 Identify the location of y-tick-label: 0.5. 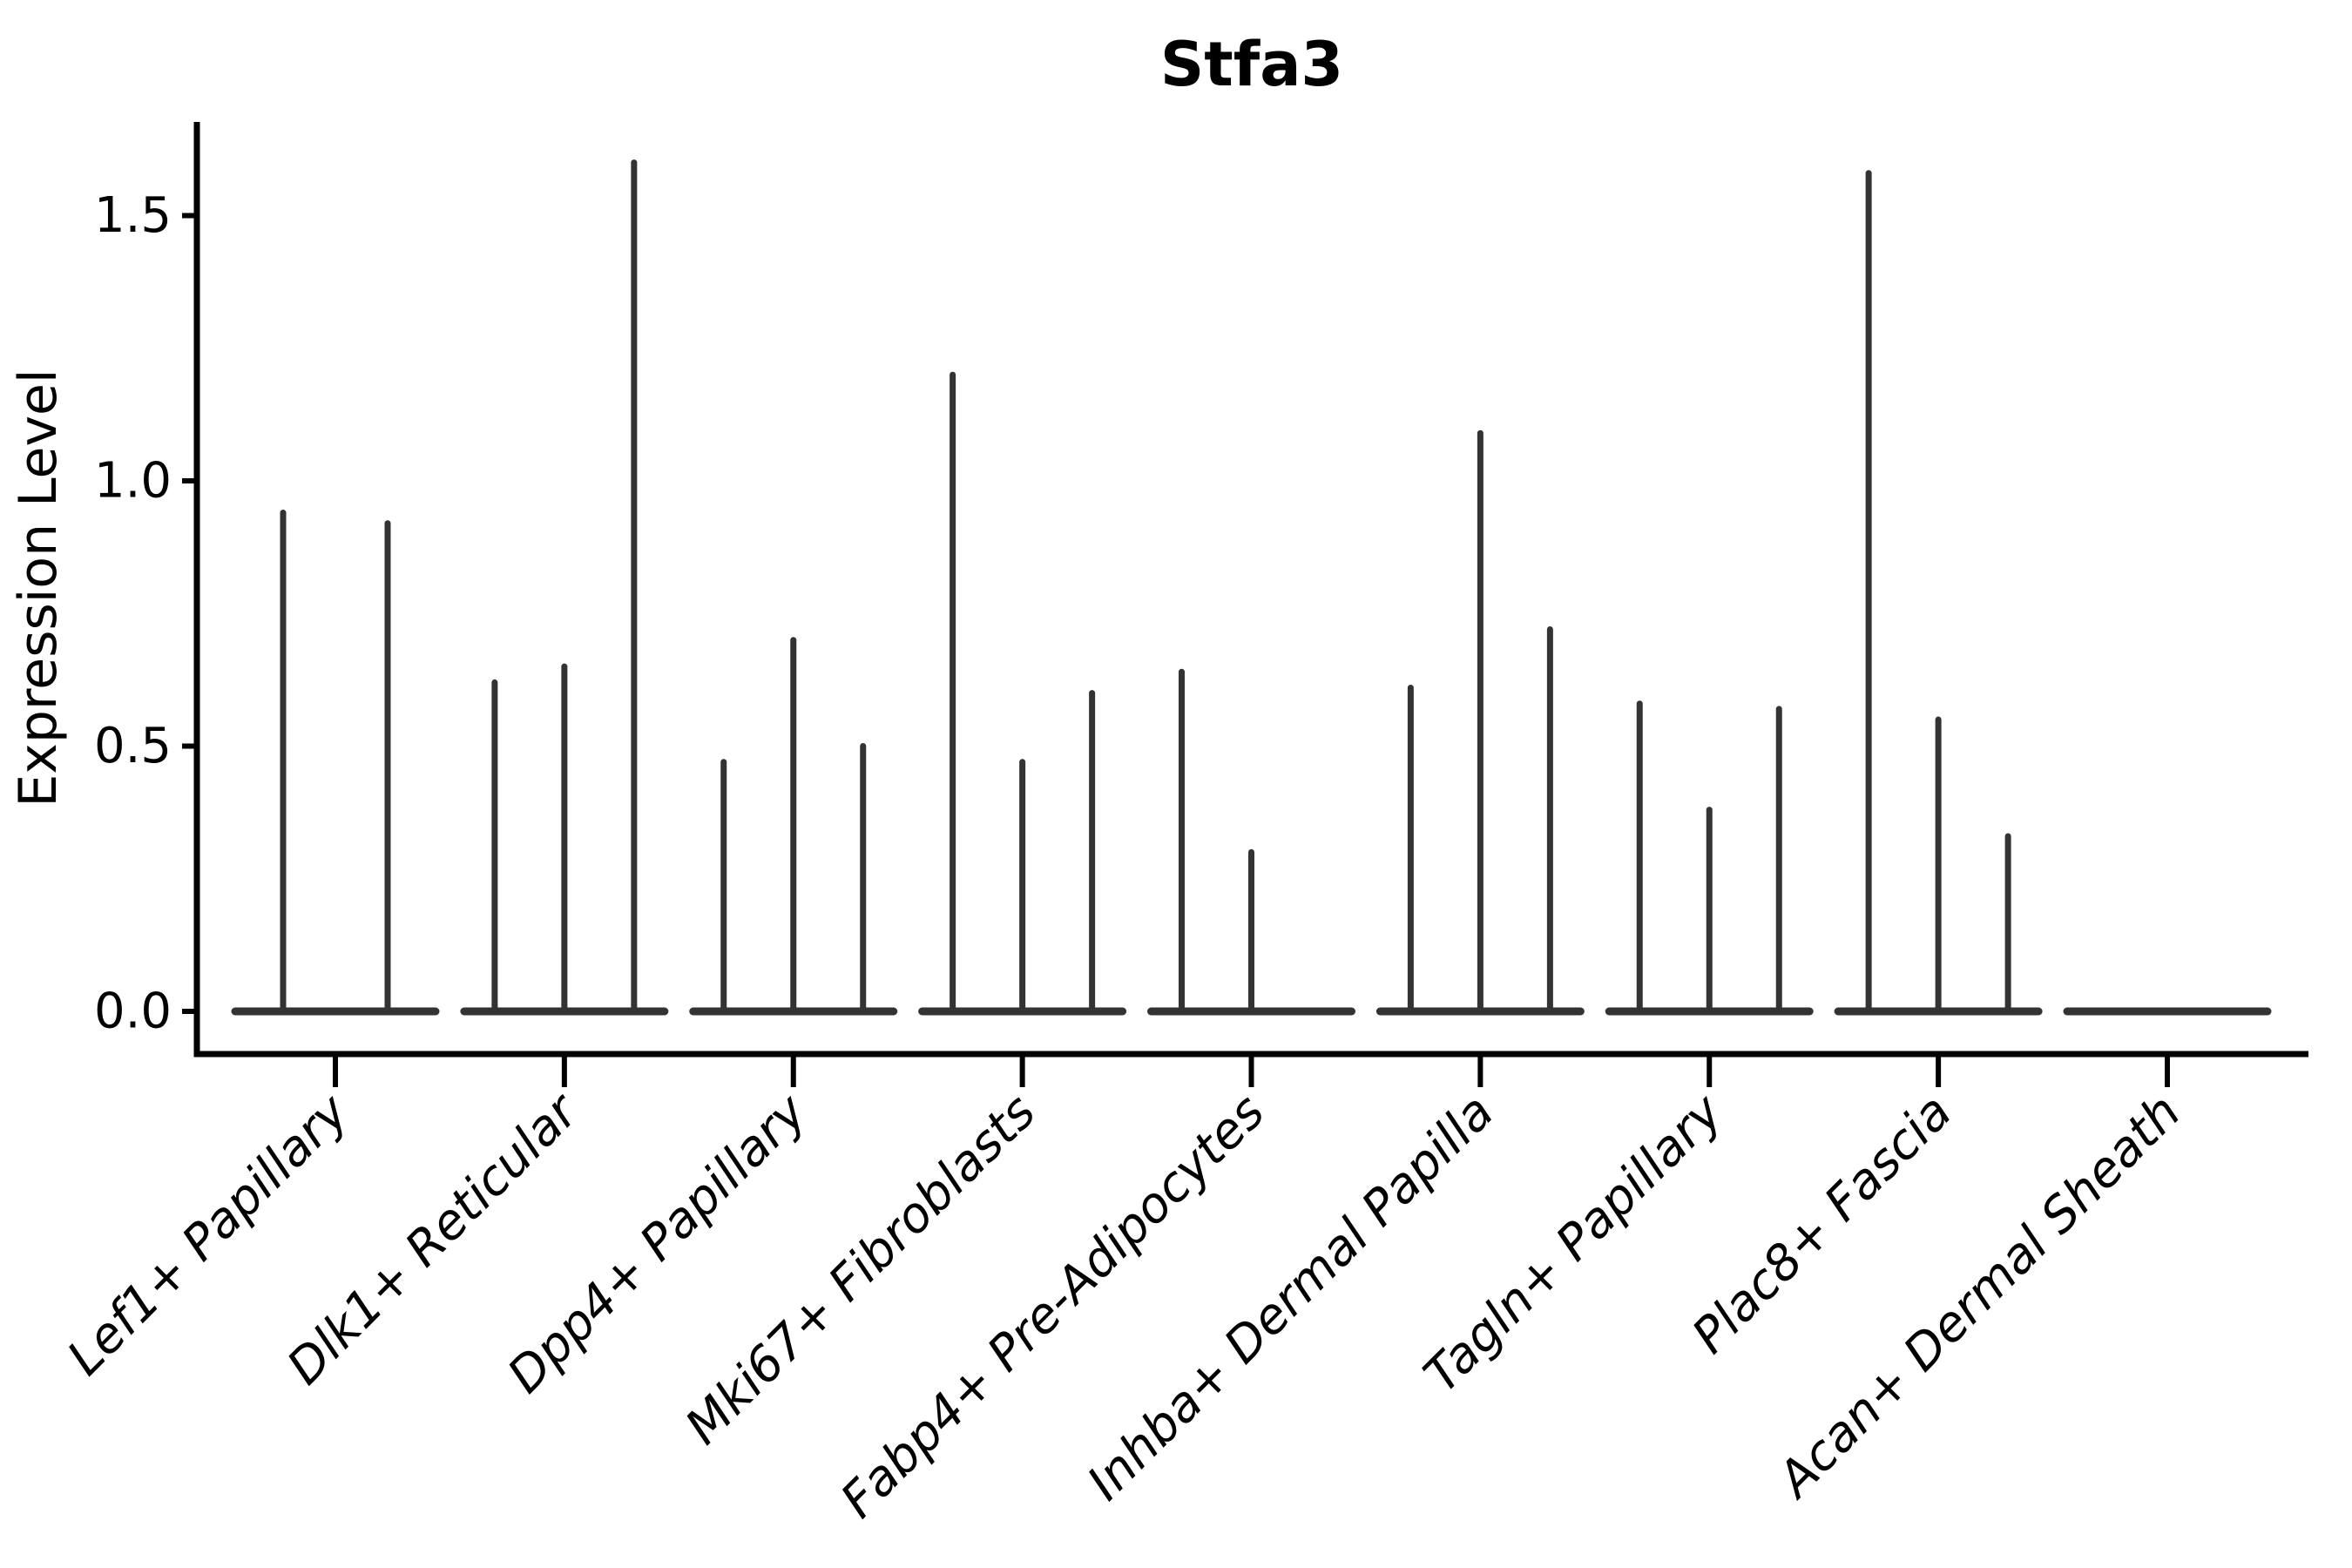
(133, 746).